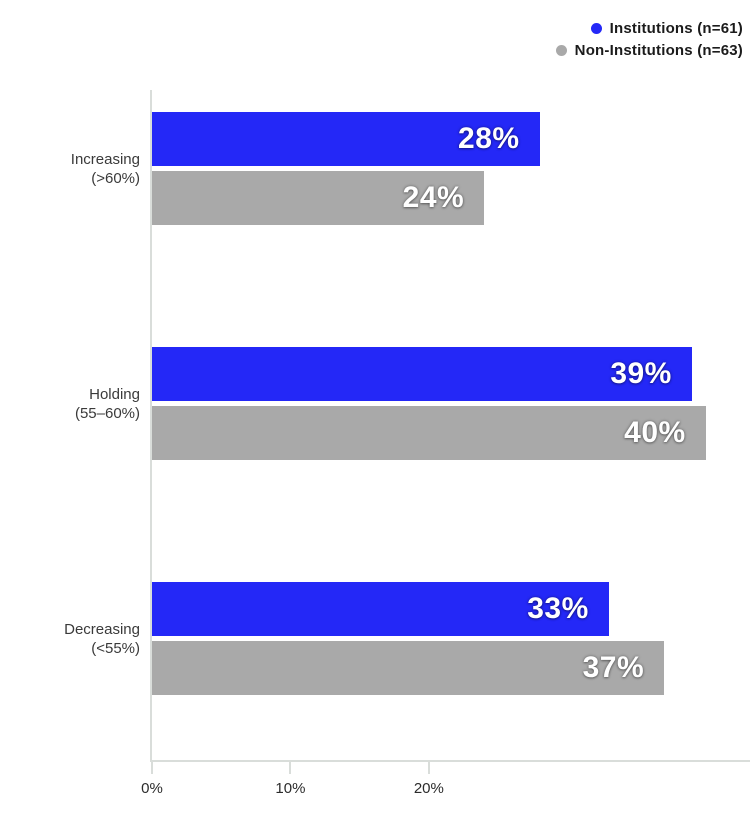  What do you see at coordinates (422, 374) in the screenshot?
I see `bar-institutions: 39%` at bounding box center [422, 374].